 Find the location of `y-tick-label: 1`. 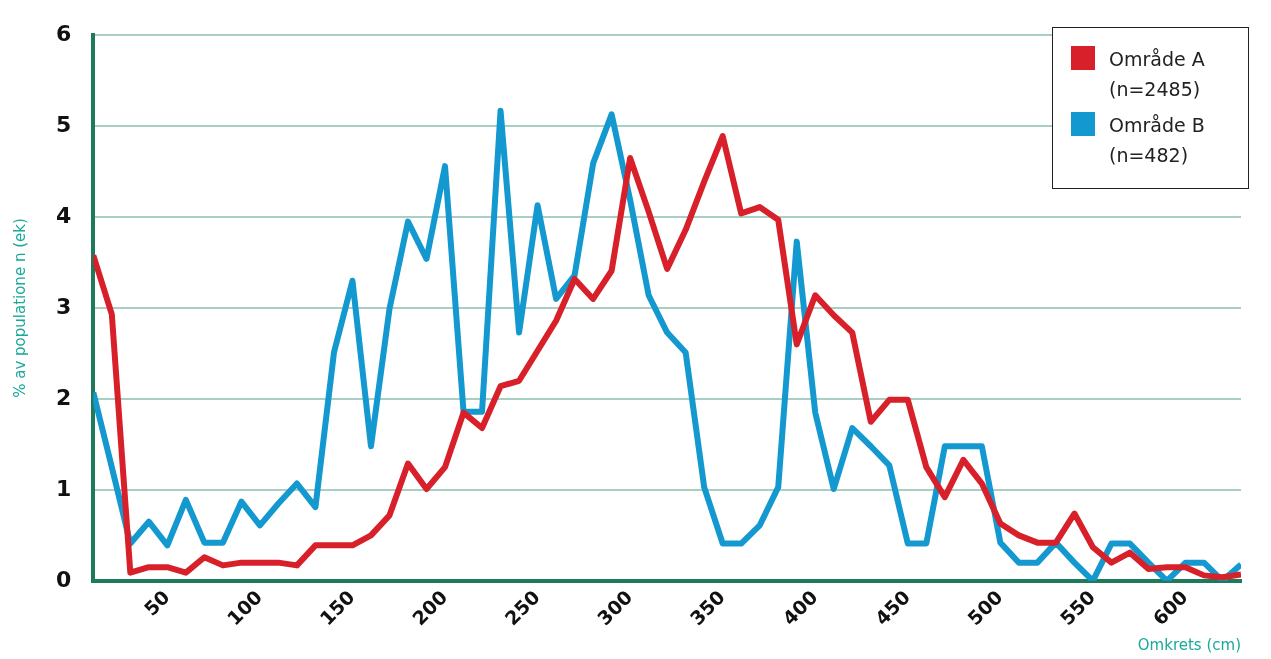

y-tick-label: 1 is located at coordinates (64, 488).